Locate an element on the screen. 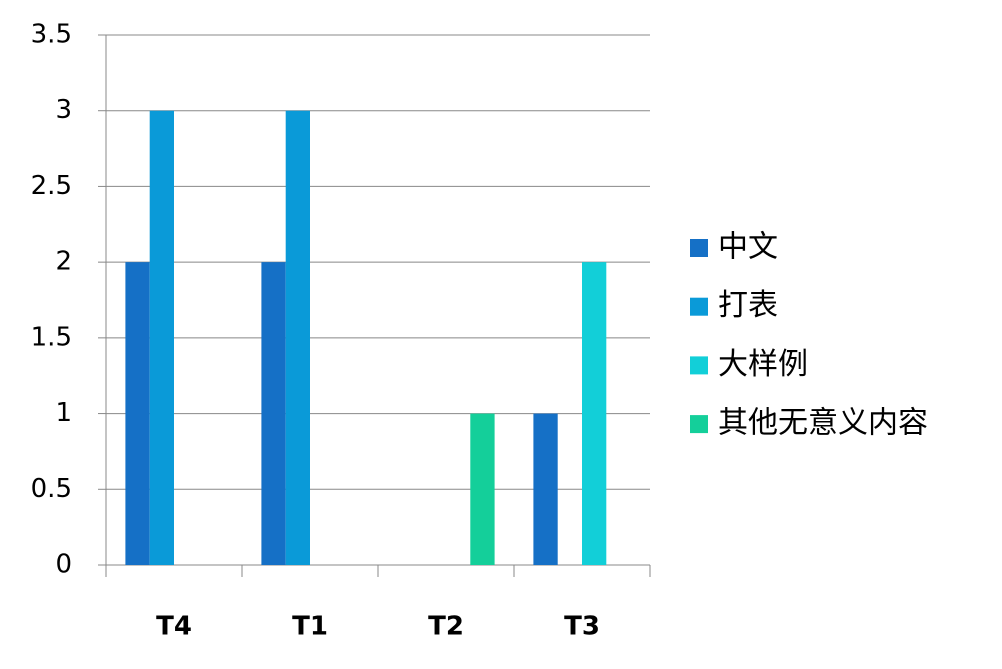  y-tick-label: 1.5 is located at coordinates (51, 337).